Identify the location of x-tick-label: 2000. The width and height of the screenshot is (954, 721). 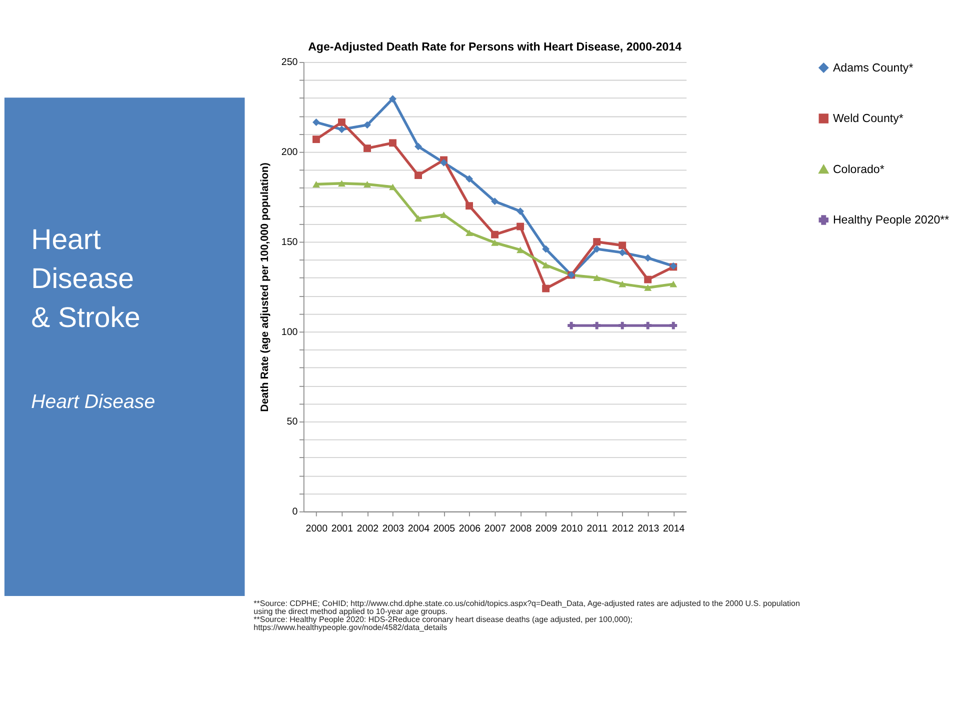
(317, 528).